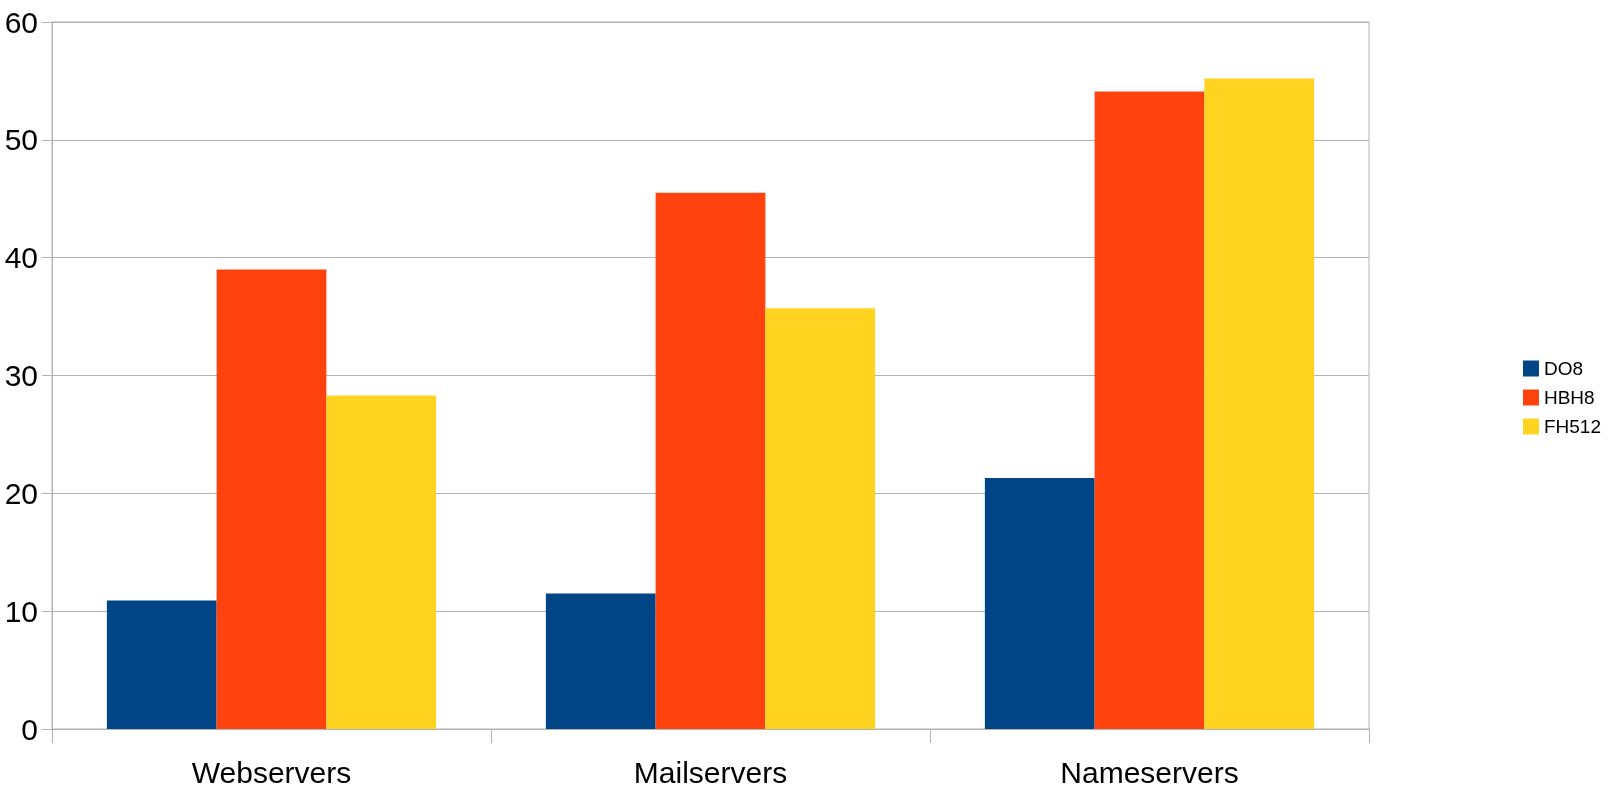 The height and width of the screenshot is (795, 1616). I want to click on y-tick-label: 60, so click(21, 22).